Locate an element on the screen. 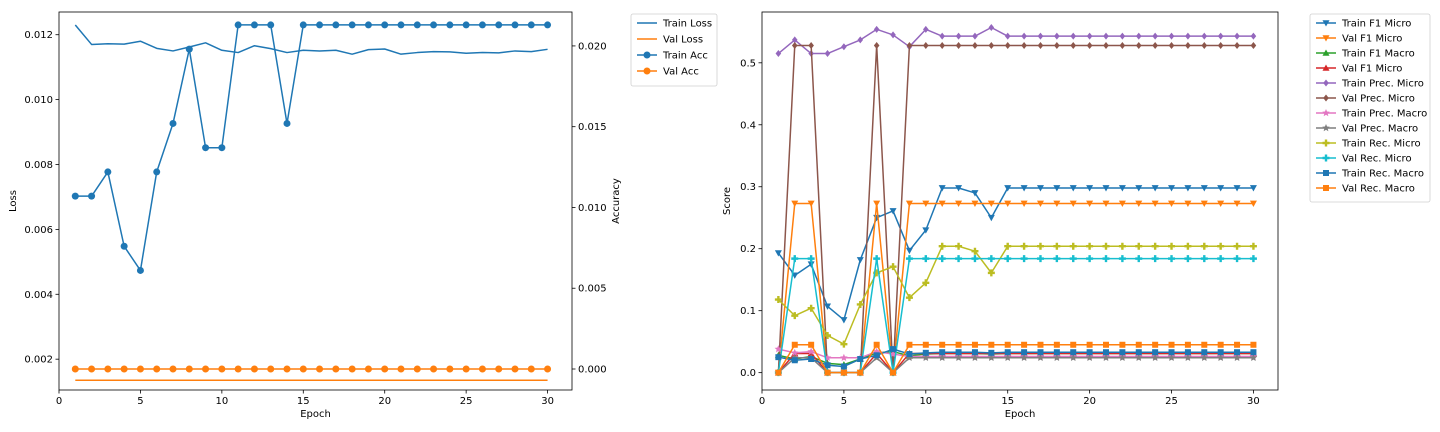  series-train-f1-micro is located at coordinates (1015, 254).